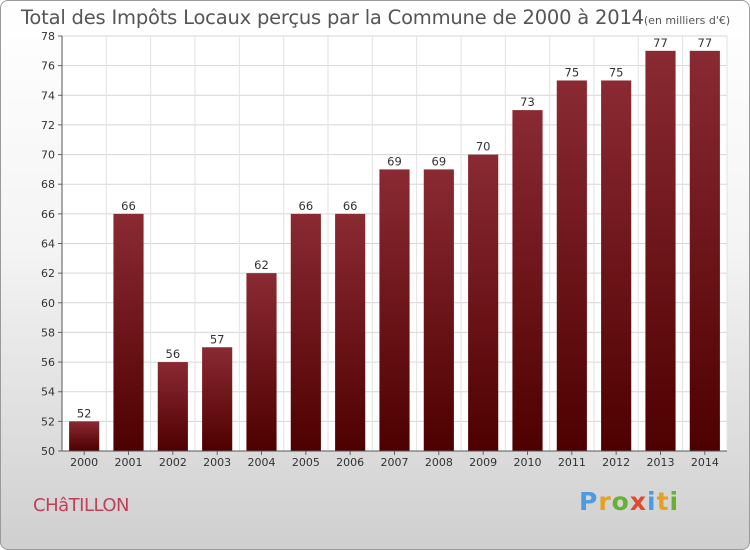 The height and width of the screenshot is (550, 750). I want to click on value-label-2000: 52, so click(84, 413).